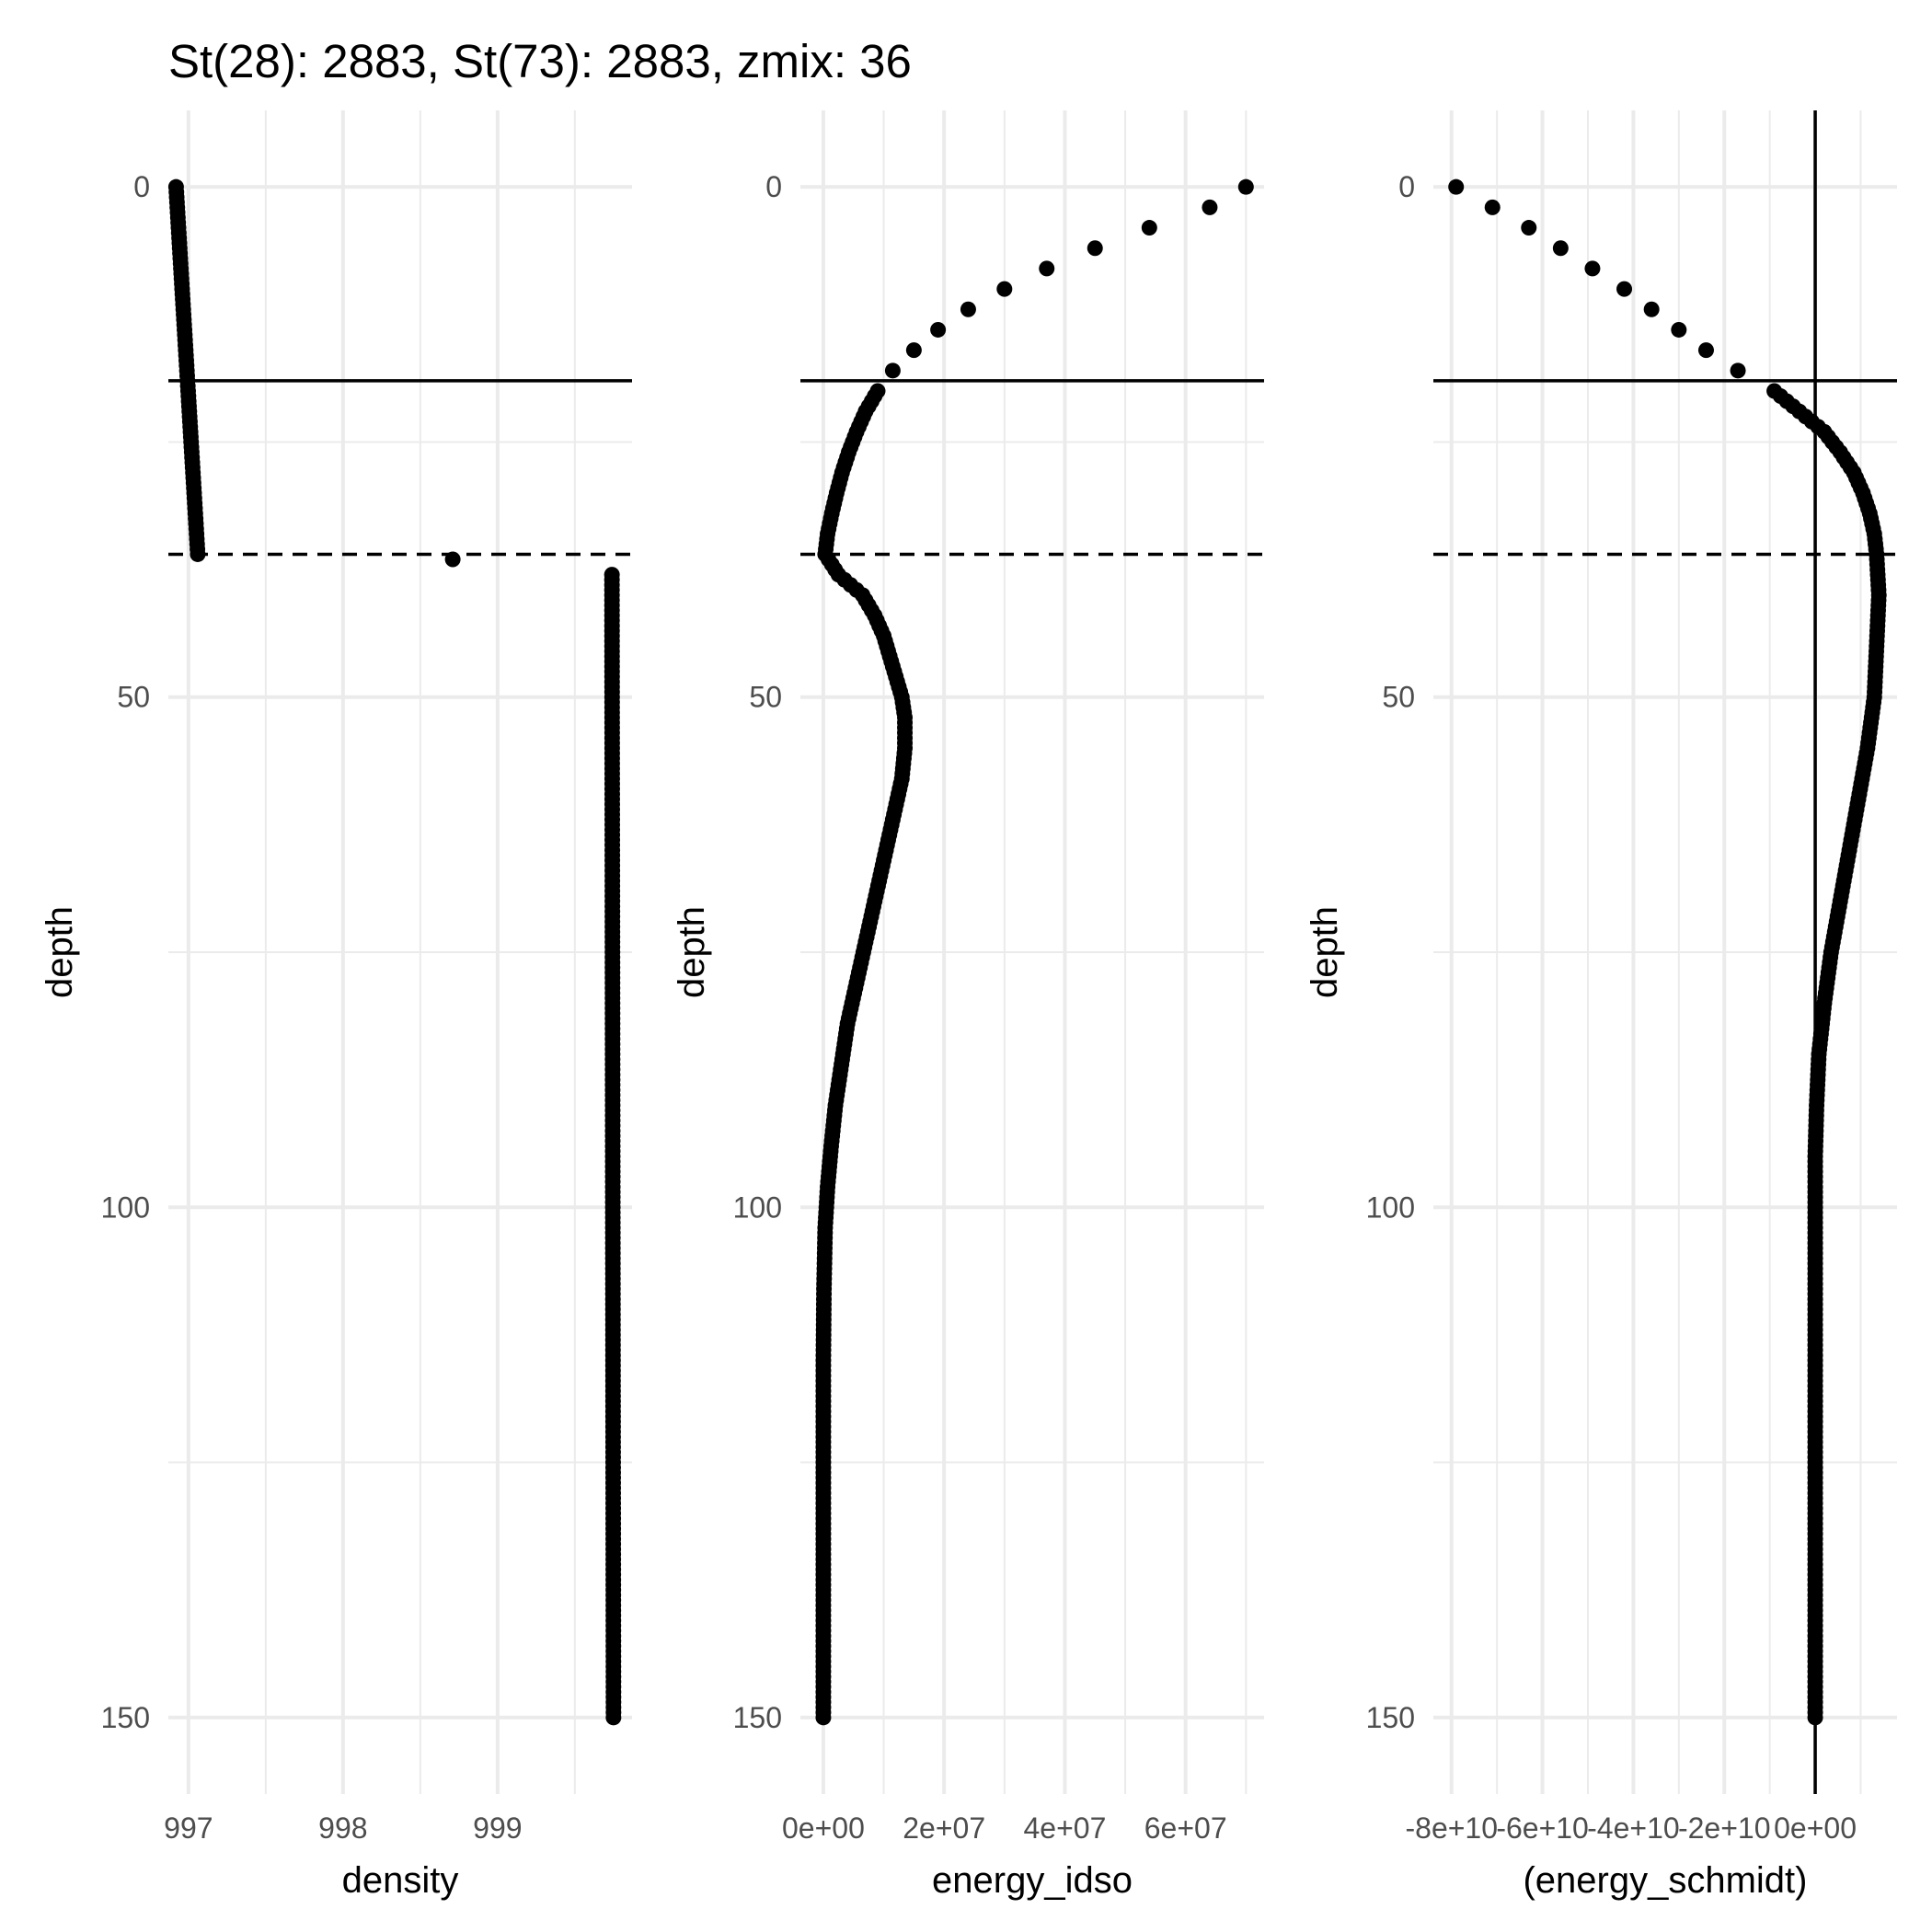  What do you see at coordinates (540, 61) in the screenshot?
I see `chart-title: St(28): 2883, St(73): 2883, zmix: 36` at bounding box center [540, 61].